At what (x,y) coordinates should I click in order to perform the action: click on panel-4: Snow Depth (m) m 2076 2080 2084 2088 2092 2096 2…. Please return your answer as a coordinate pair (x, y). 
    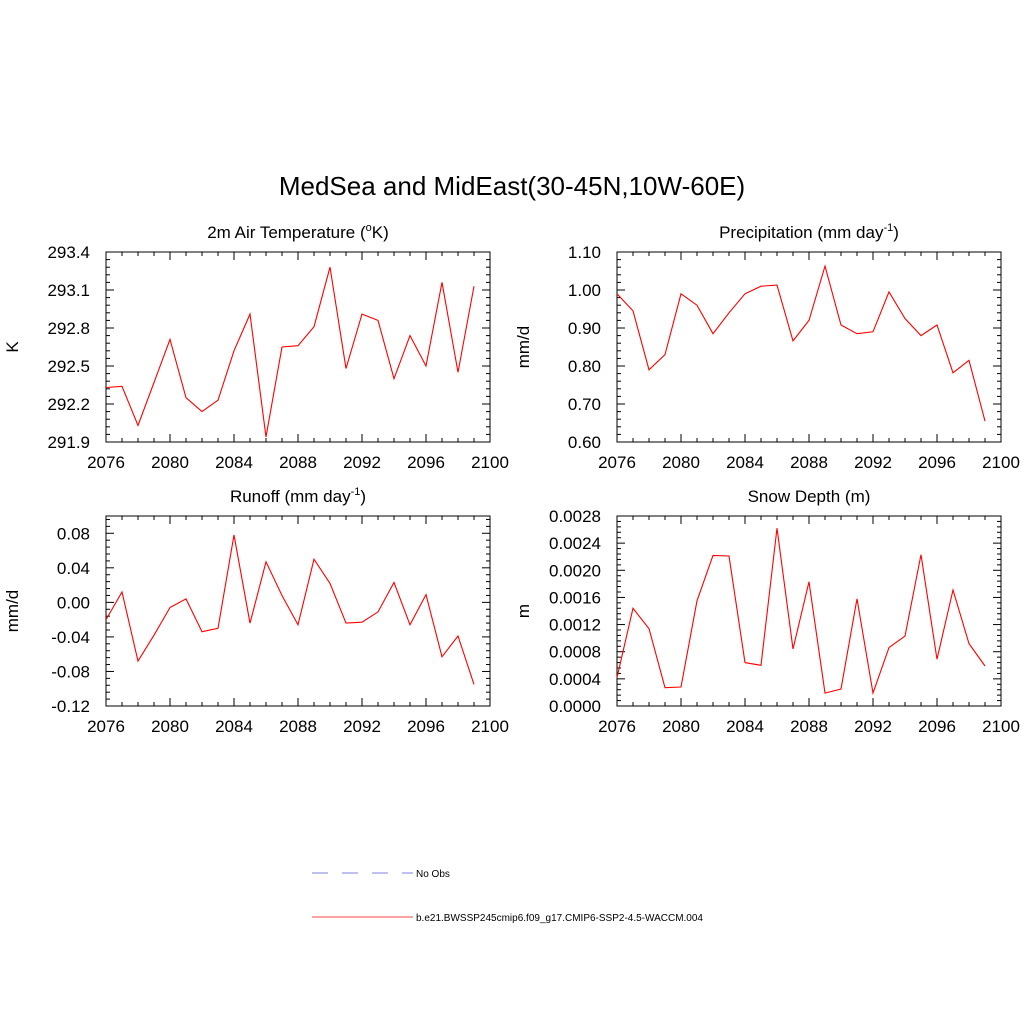
    Looking at the image, I should click on (767, 611).